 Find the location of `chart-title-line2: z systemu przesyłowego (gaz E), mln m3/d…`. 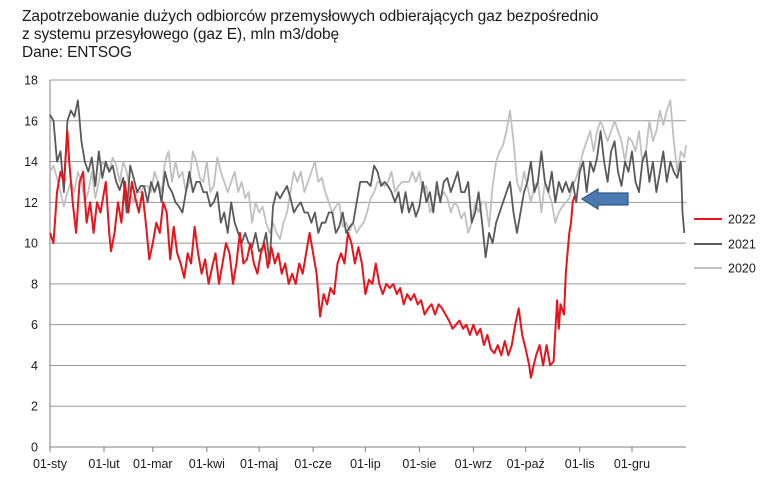

chart-title-line2: z systemu przesyłowego (gaz E), mln m3/d… is located at coordinates (181, 34).